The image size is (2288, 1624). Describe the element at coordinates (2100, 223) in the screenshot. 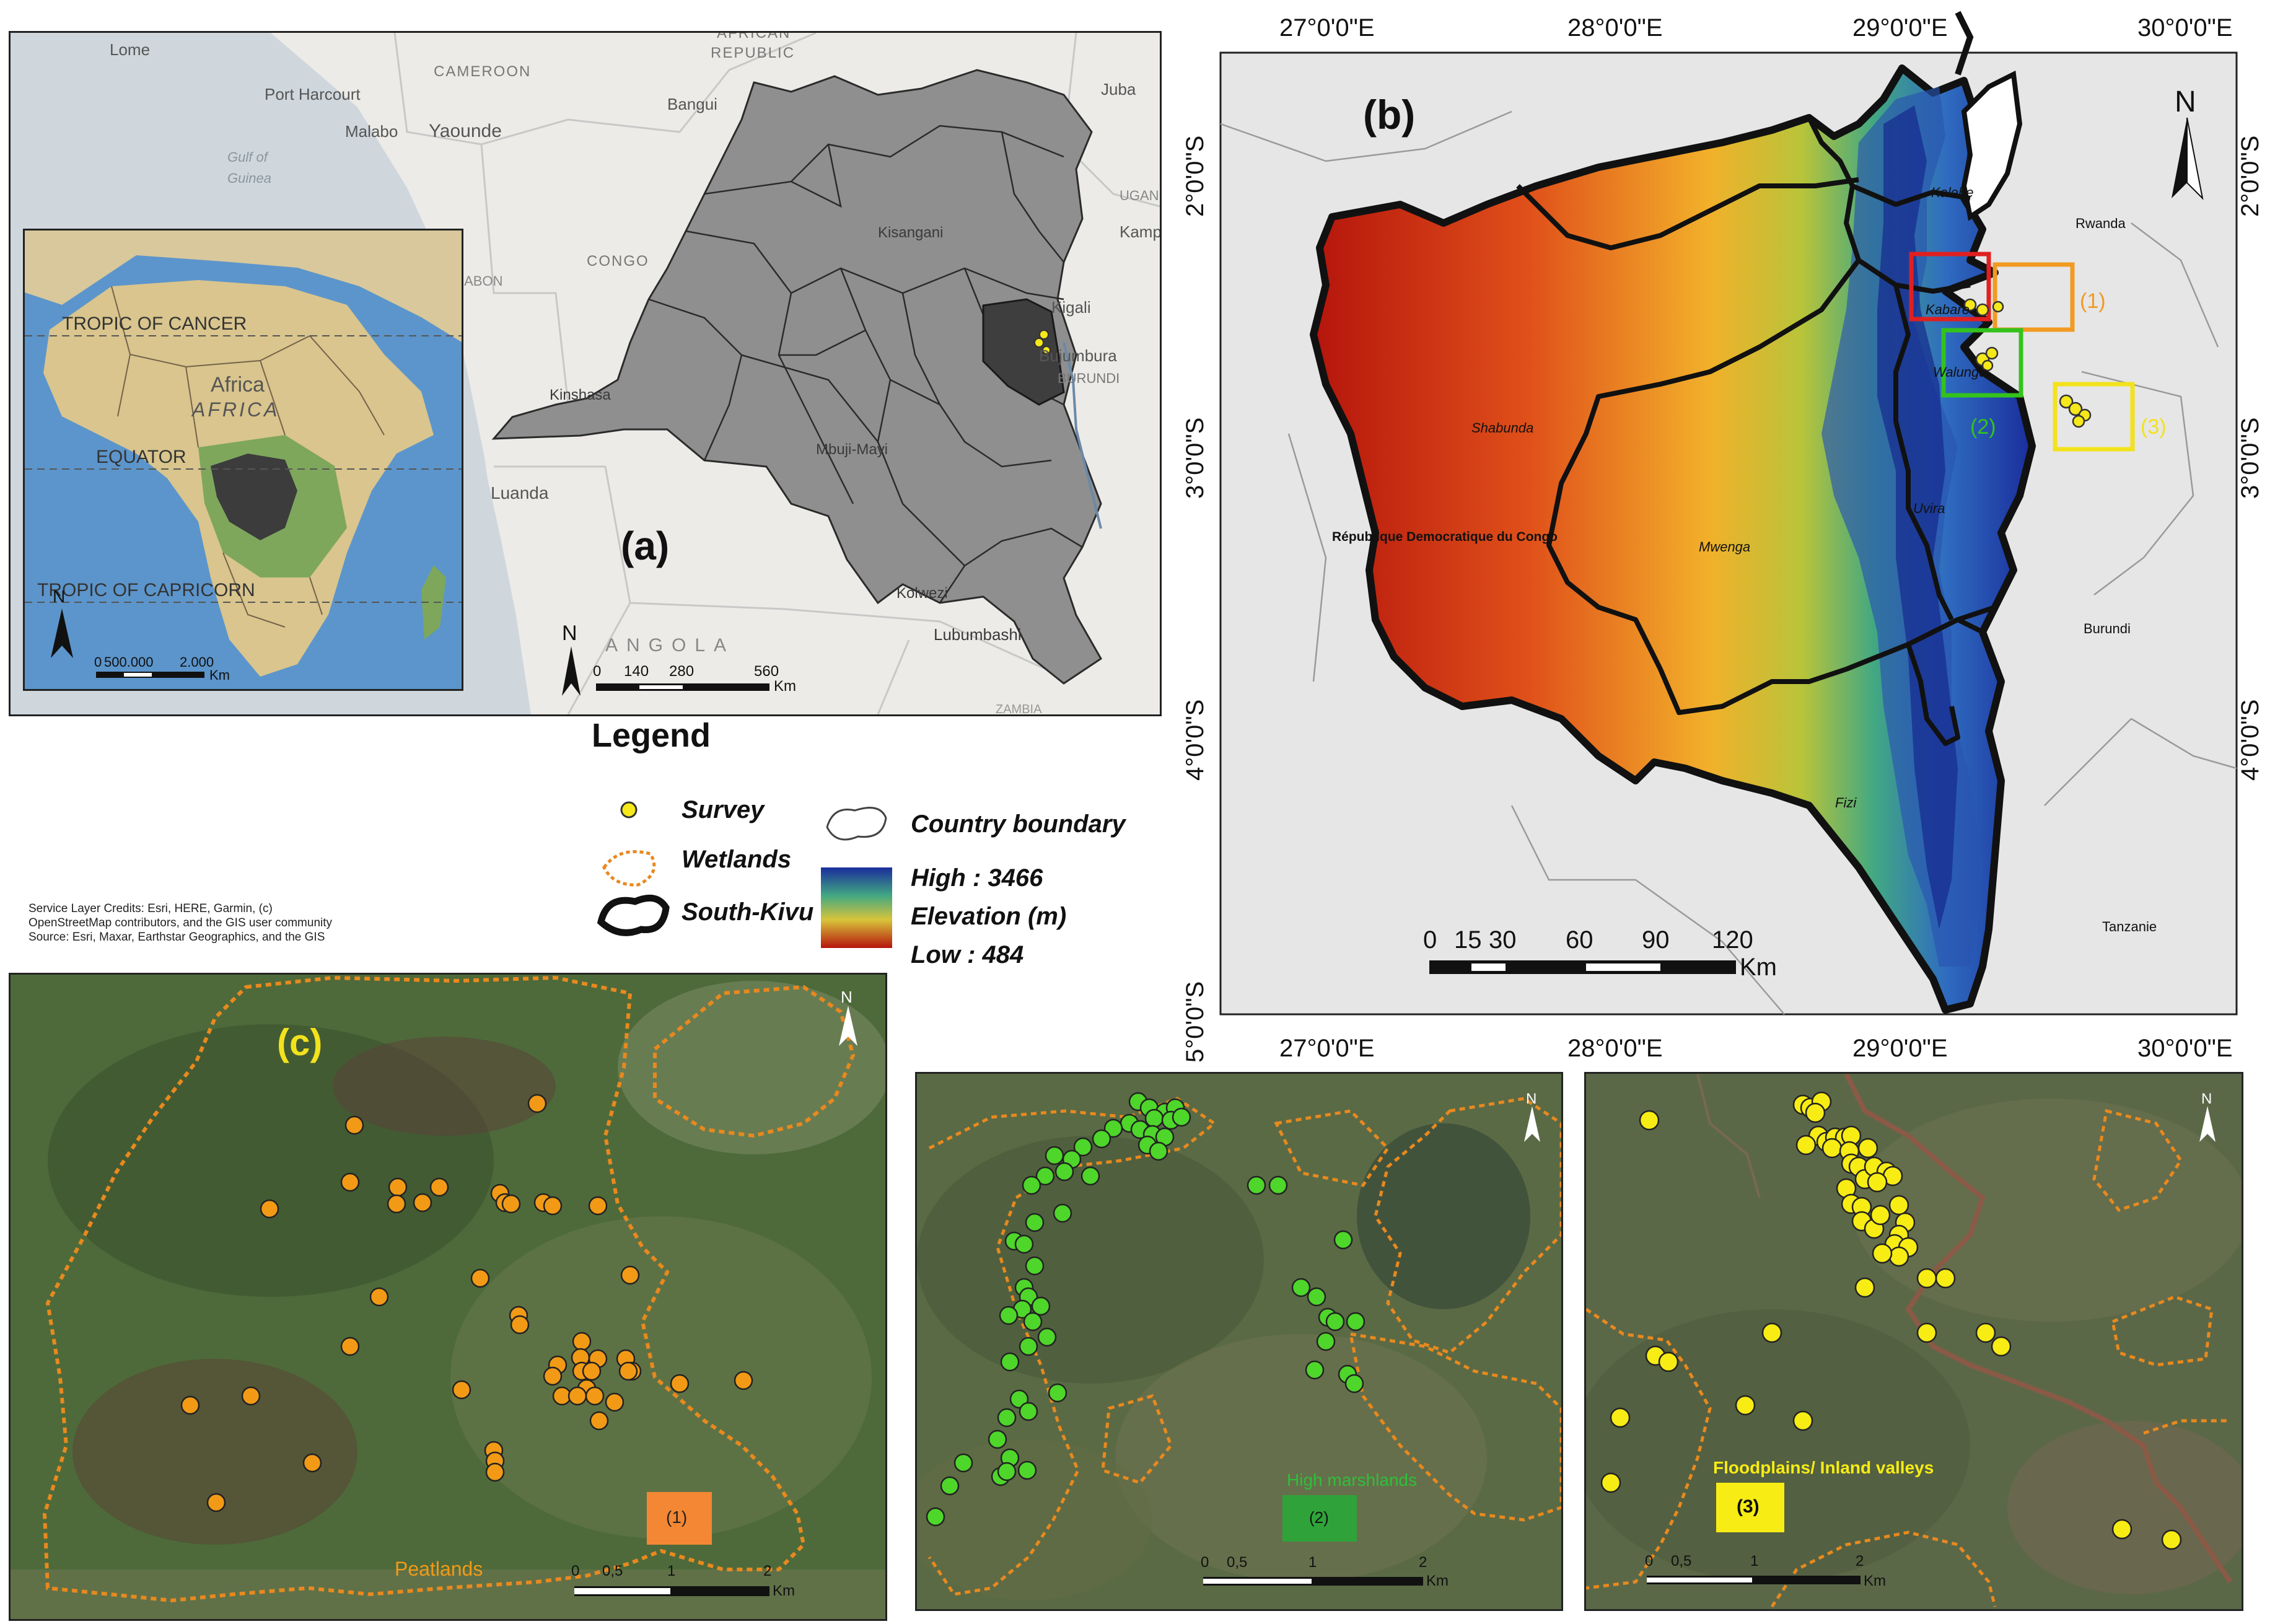

I see `place-rwanda: Rwanda` at that location.